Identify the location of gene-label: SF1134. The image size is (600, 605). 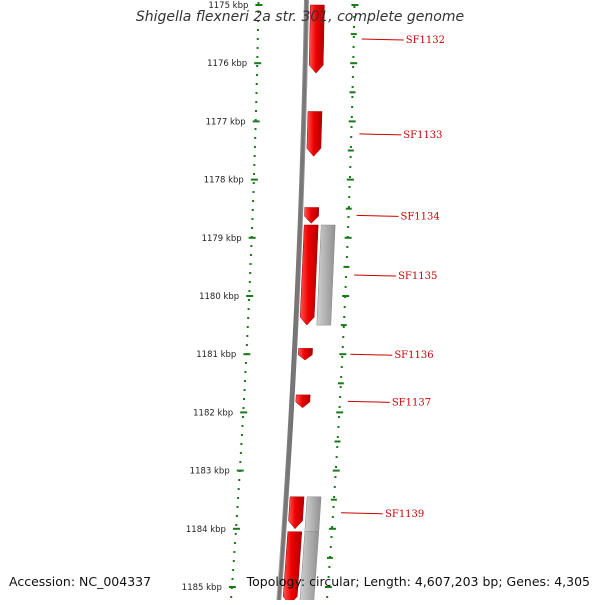
(420, 216).